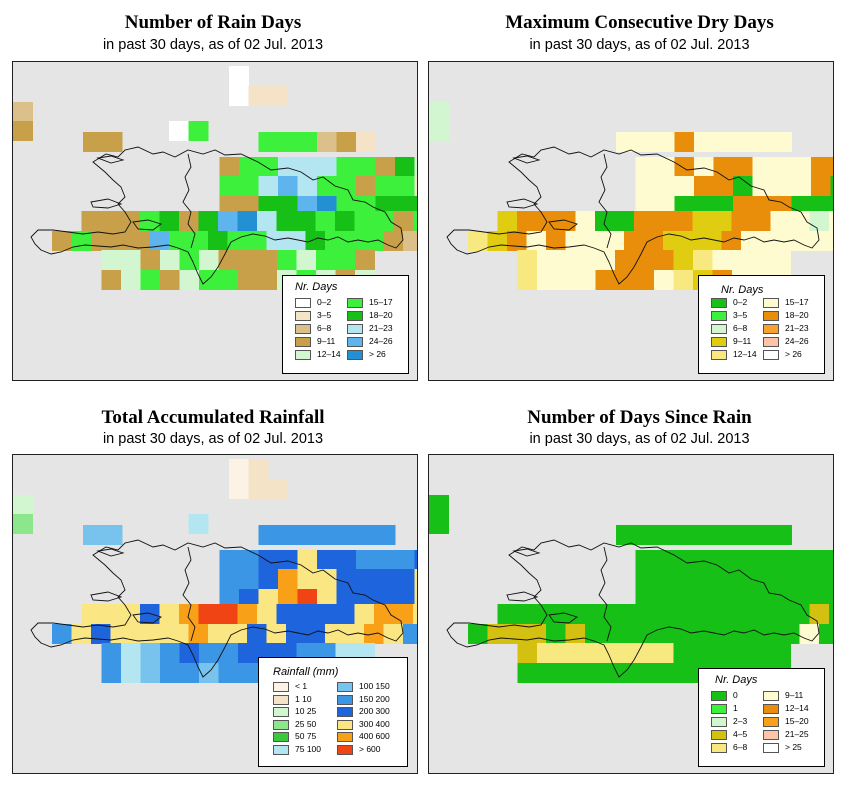 The width and height of the screenshot is (853, 793). I want to click on legend-label: 0–2, so click(324, 302).